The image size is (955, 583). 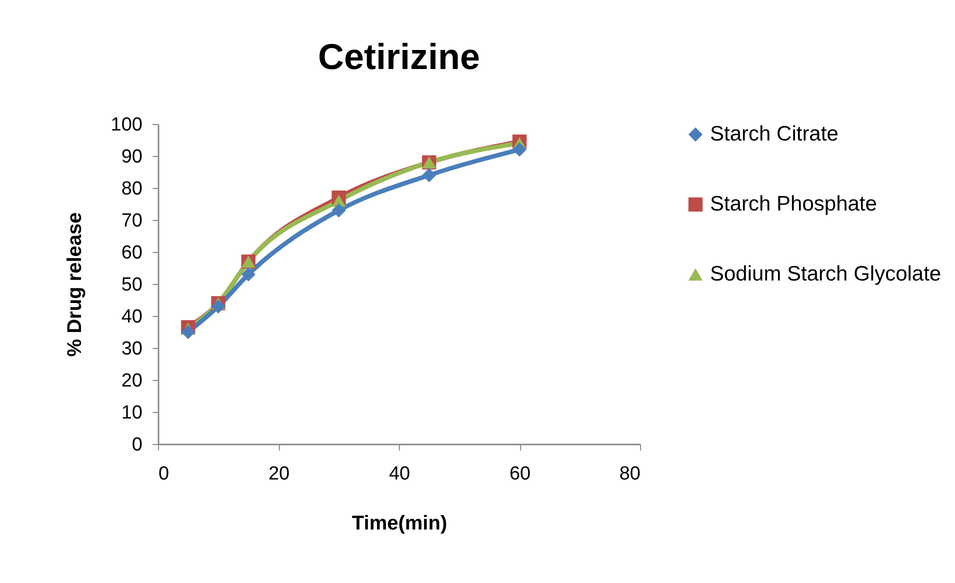 What do you see at coordinates (774, 134) in the screenshot?
I see `legend-label: Starch Citrate` at bounding box center [774, 134].